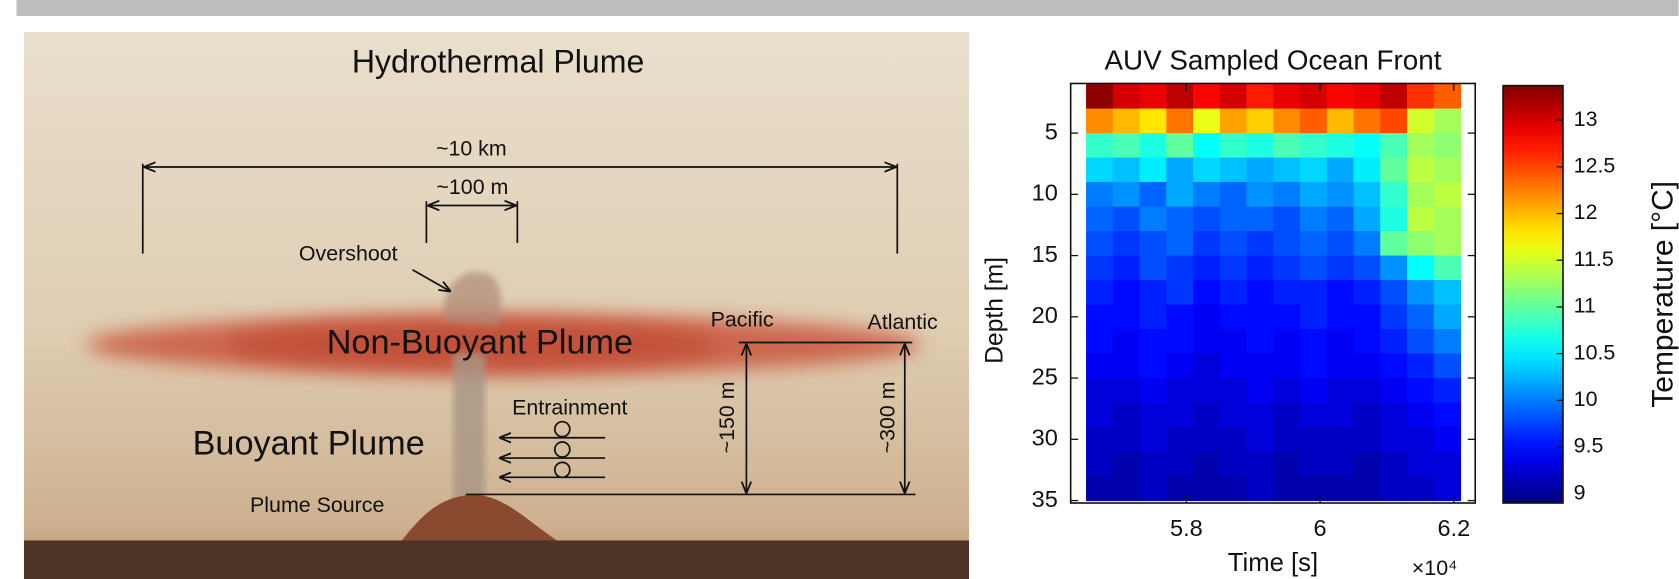  I want to click on label: ~100 m, so click(472, 187).